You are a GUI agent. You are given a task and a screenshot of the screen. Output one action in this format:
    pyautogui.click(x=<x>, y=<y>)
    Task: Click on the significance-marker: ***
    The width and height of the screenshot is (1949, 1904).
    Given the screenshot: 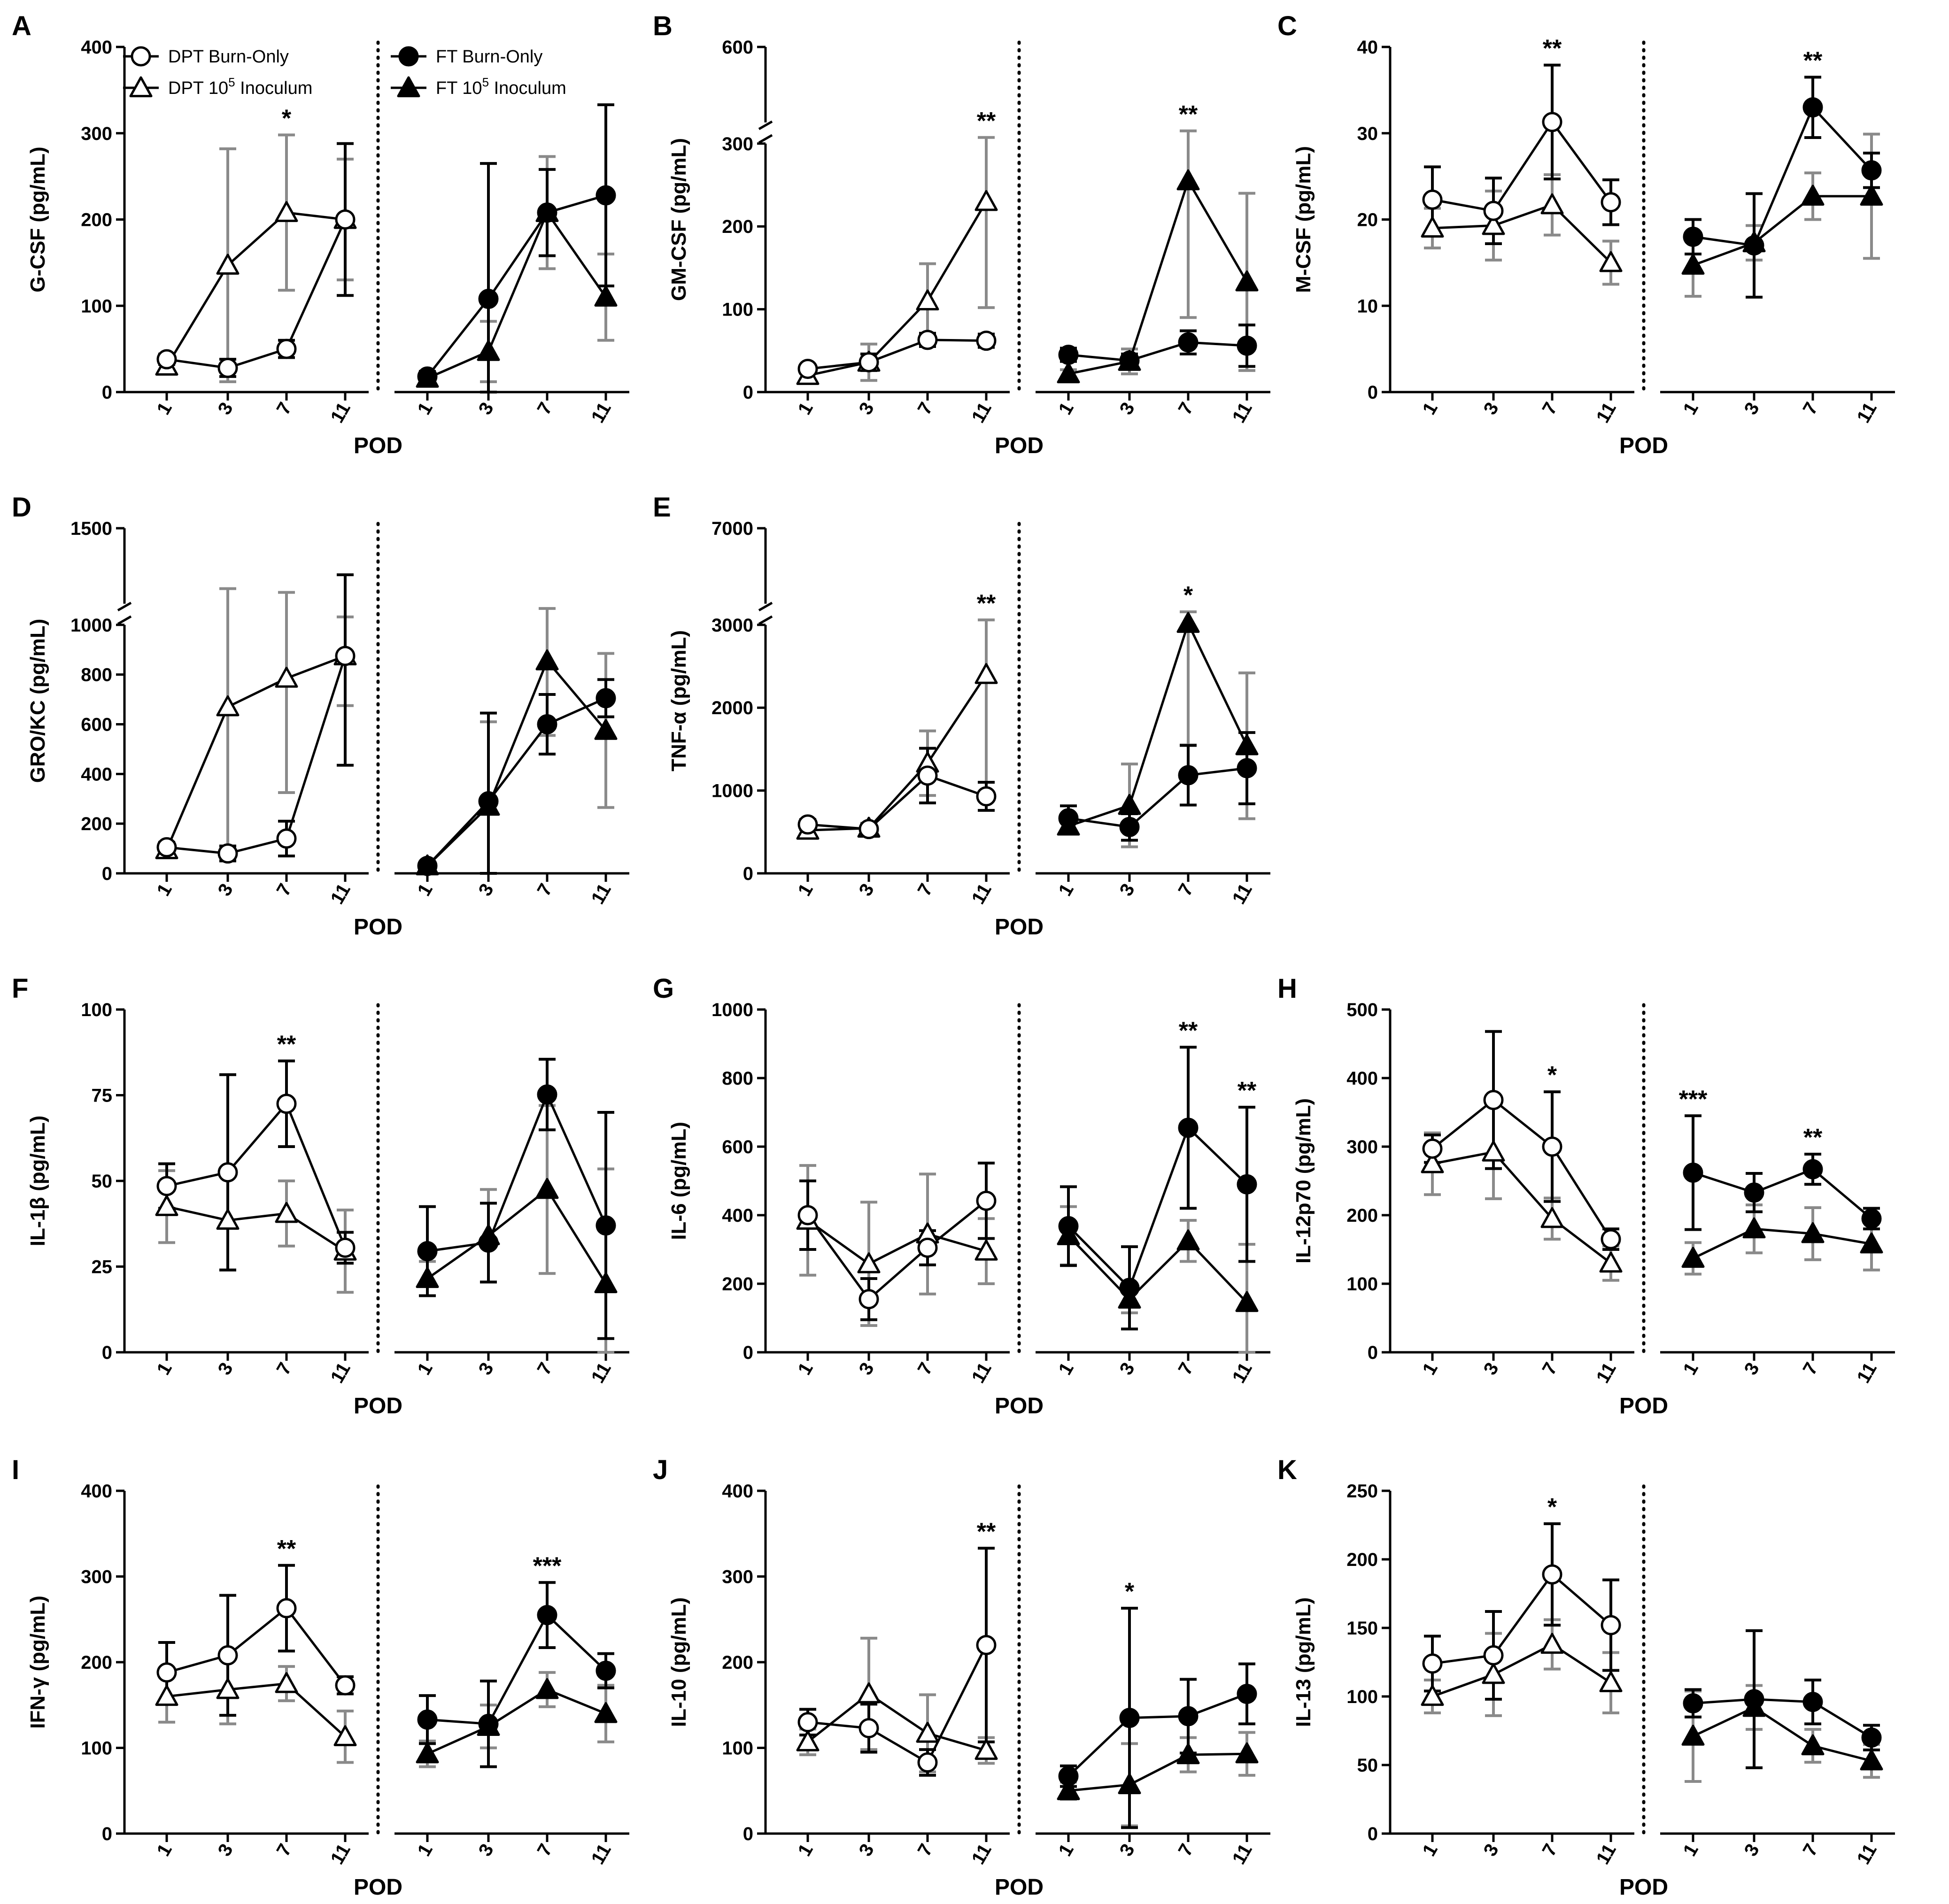 What is the action you would take?
    pyautogui.click(x=1693, y=1100)
    